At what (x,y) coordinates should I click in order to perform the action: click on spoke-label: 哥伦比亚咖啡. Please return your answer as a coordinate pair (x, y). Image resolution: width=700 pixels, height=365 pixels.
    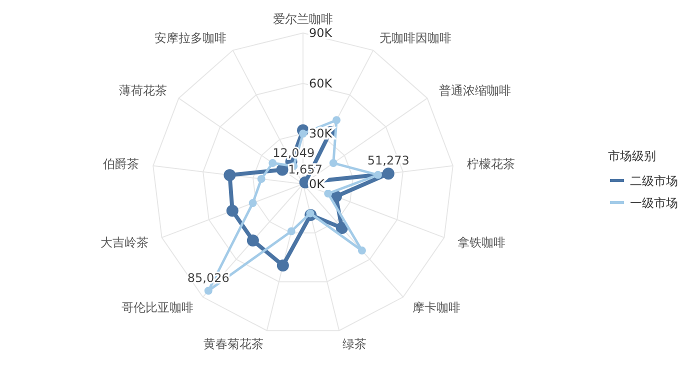
    Looking at the image, I should click on (158, 307).